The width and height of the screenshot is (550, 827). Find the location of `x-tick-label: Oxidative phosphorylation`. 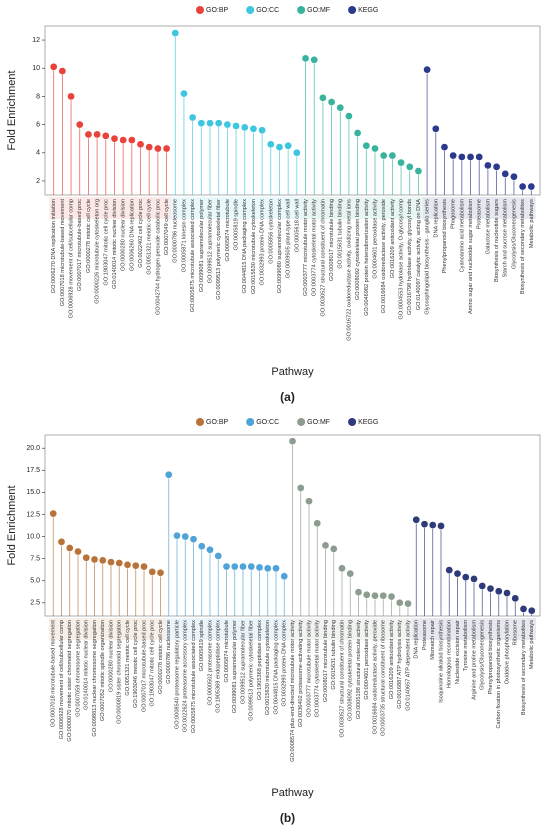

x-tick-label: Oxidative phosphorylation is located at coordinates (507, 652).